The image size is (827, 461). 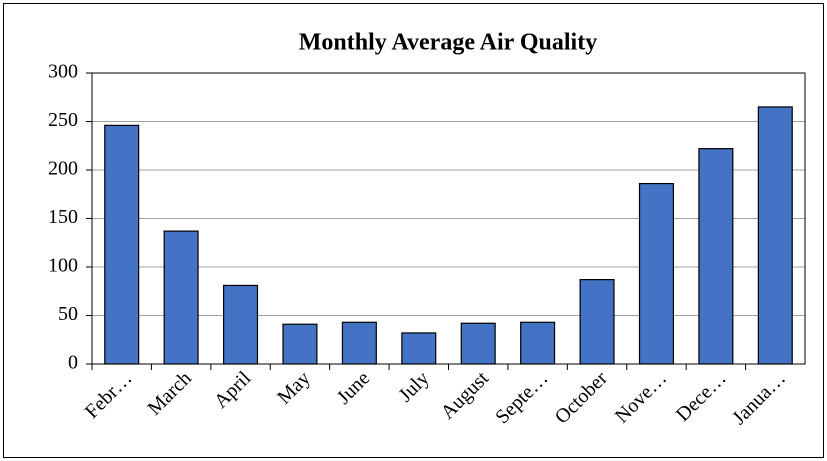 What do you see at coordinates (63, 169) in the screenshot?
I see `y-tick-label: 200` at bounding box center [63, 169].